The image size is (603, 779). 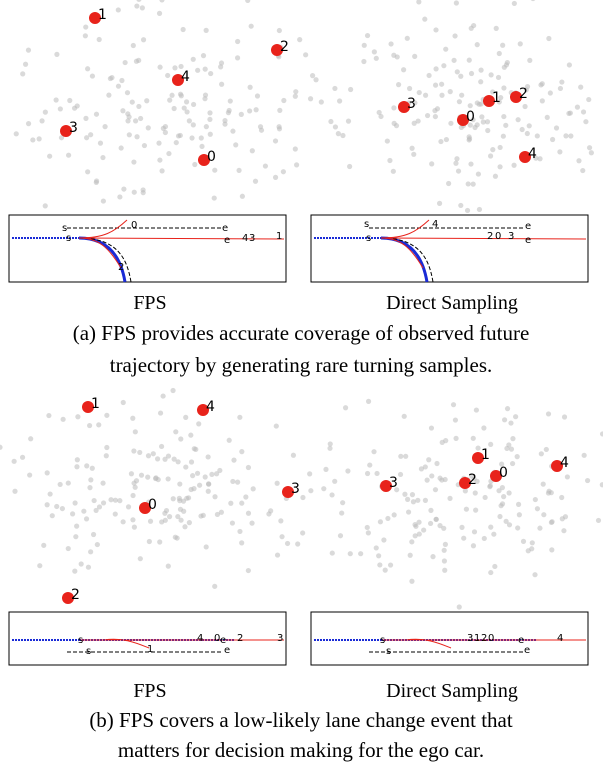 What do you see at coordinates (388, 651) in the screenshot?
I see `trajectory-label: s` at bounding box center [388, 651].